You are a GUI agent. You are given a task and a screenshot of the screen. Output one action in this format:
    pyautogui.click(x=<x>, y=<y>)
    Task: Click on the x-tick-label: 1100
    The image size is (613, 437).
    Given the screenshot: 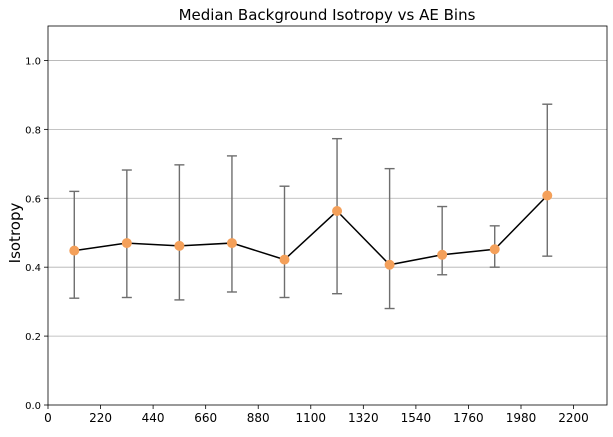 What is the action you would take?
    pyautogui.click(x=311, y=418)
    